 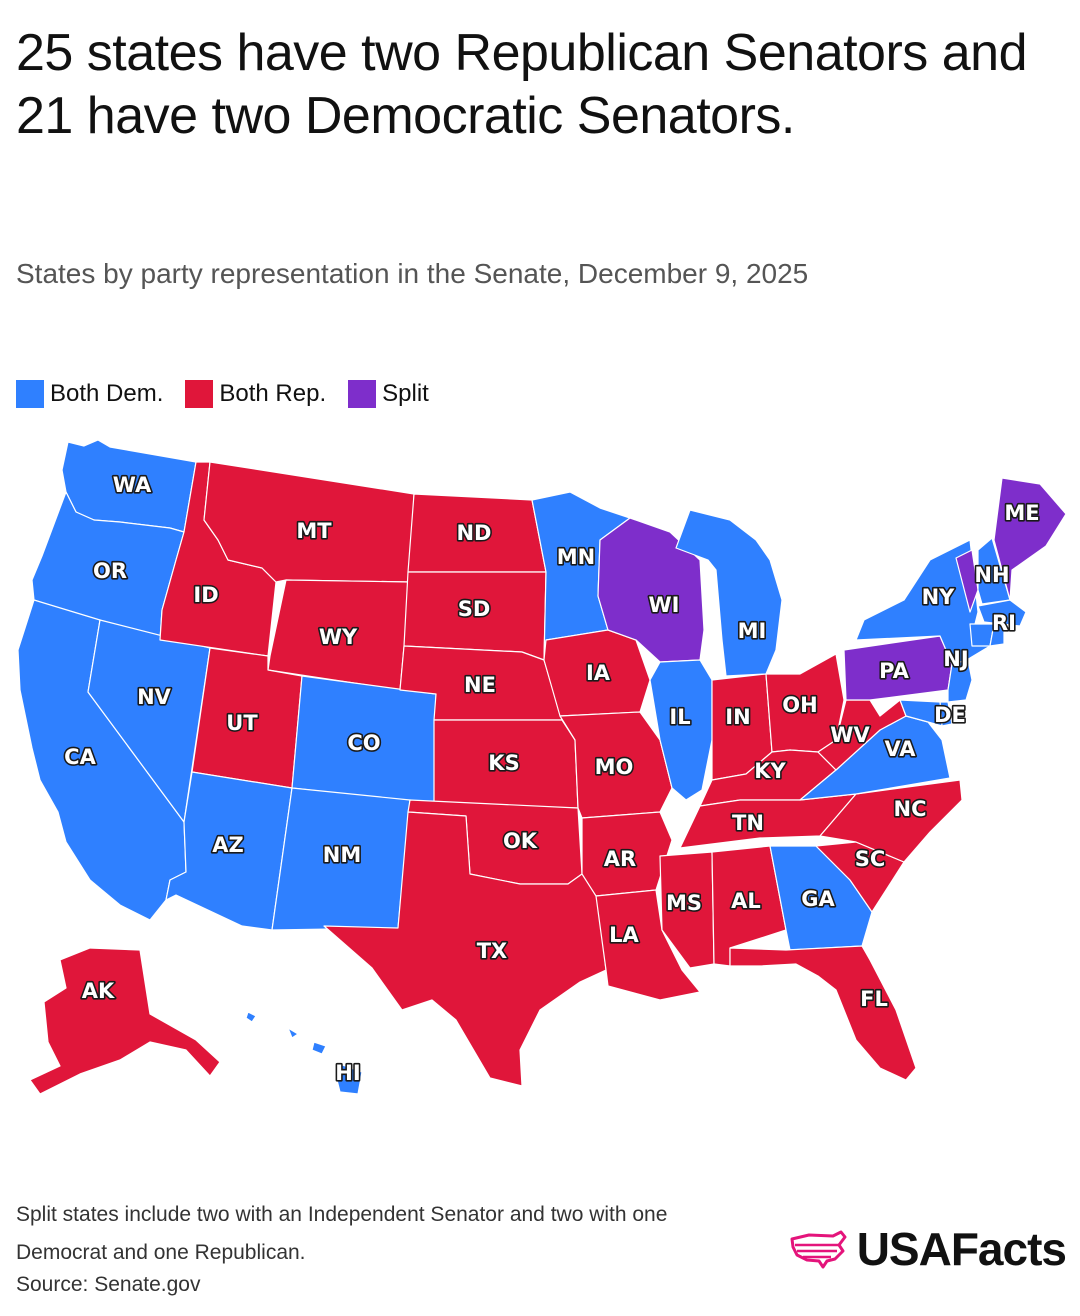 What do you see at coordinates (107, 393) in the screenshot?
I see `legend-label-dem: Both Dem.` at bounding box center [107, 393].